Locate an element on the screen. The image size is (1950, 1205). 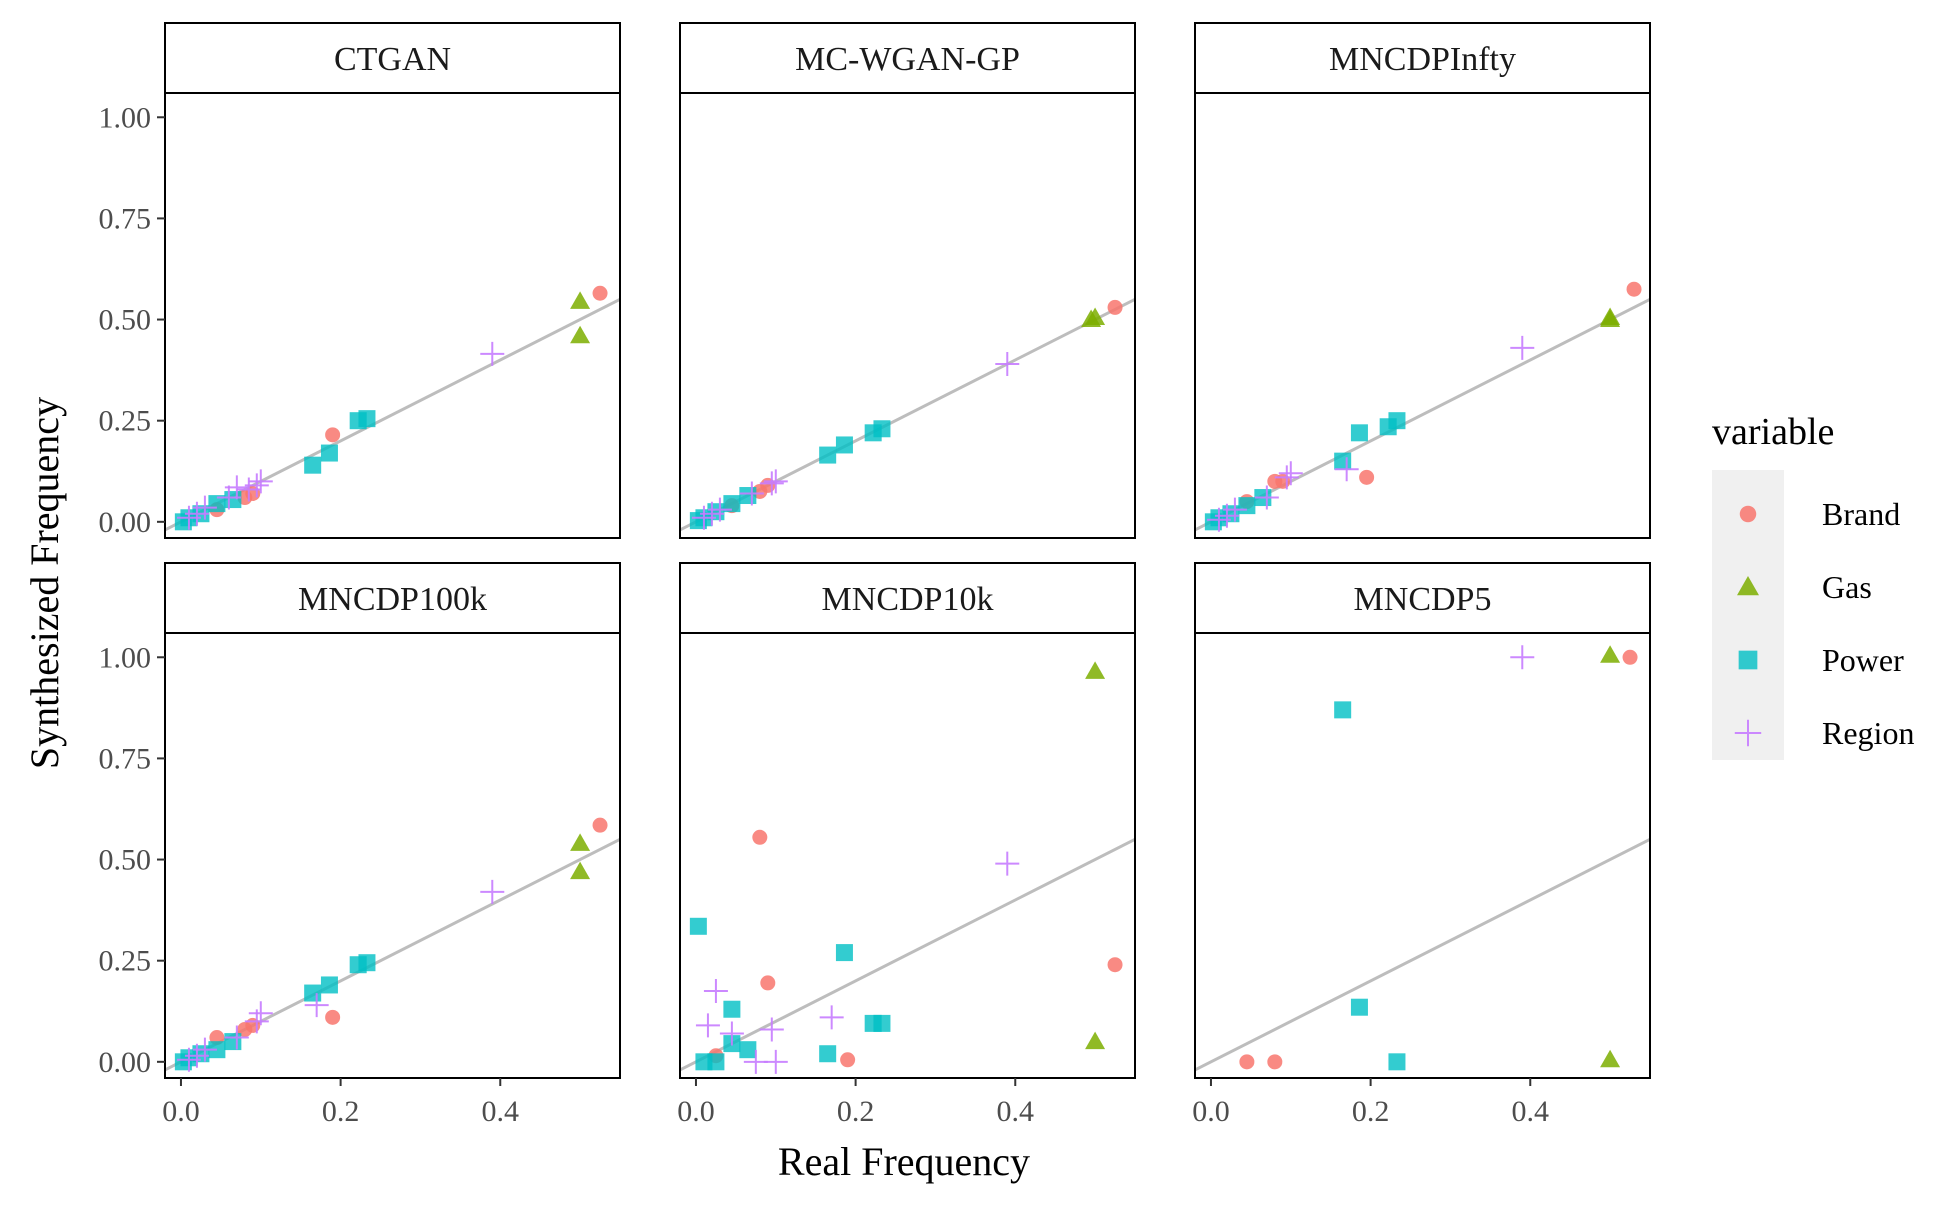
legend-label: Region is located at coordinates (1868, 733).